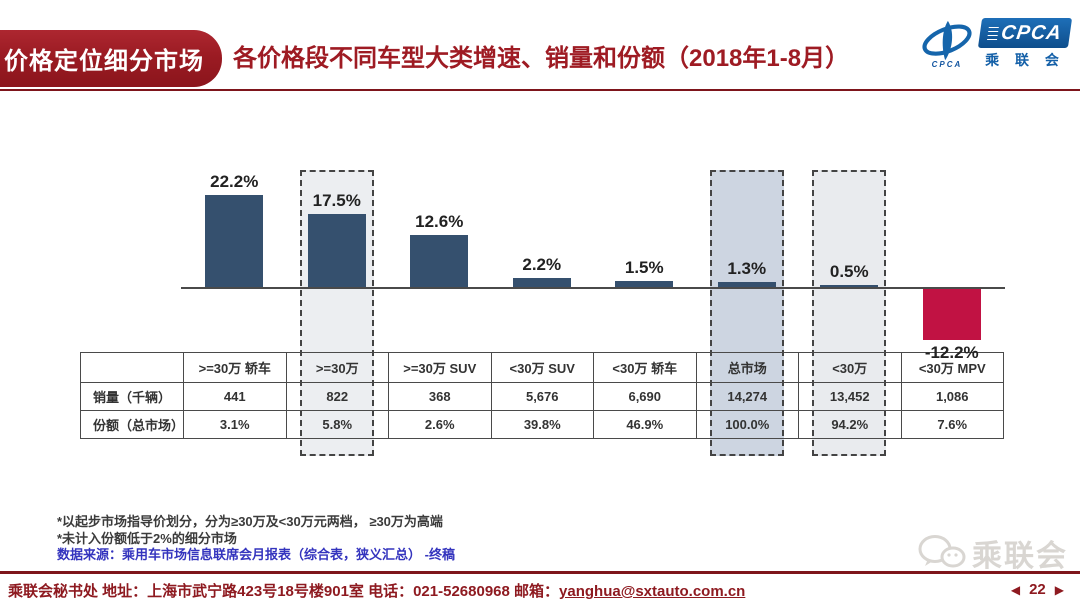 This screenshot has width=1080, height=607. Describe the element at coordinates (234, 181) in the screenshot. I see `bar-value-label: 22.2%` at that location.